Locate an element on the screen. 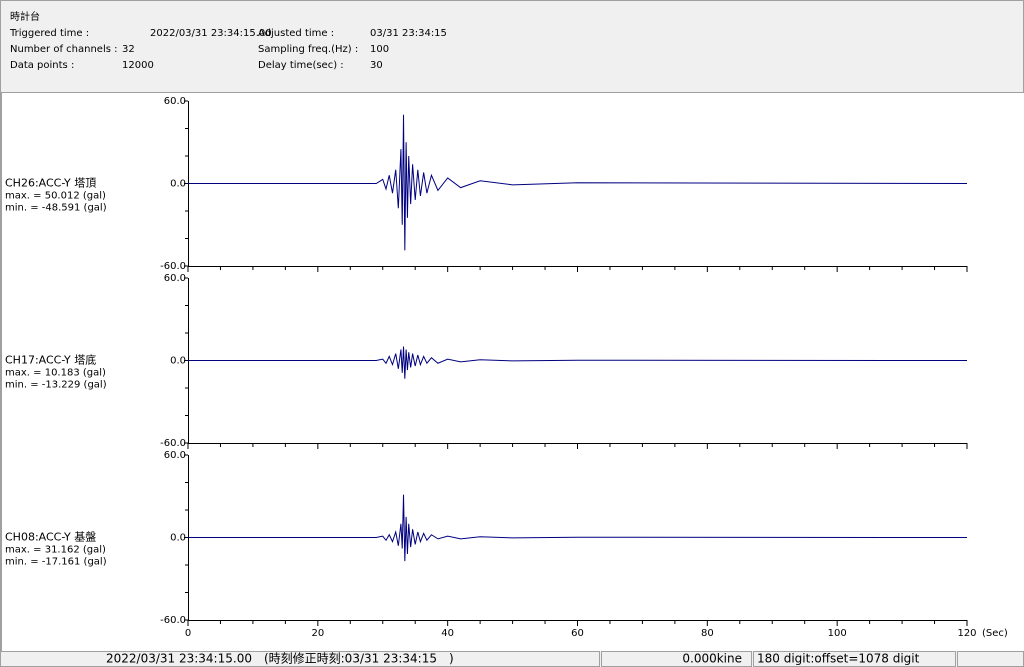  channel-min: min. = -48.591 (gal) is located at coordinates (56, 208).